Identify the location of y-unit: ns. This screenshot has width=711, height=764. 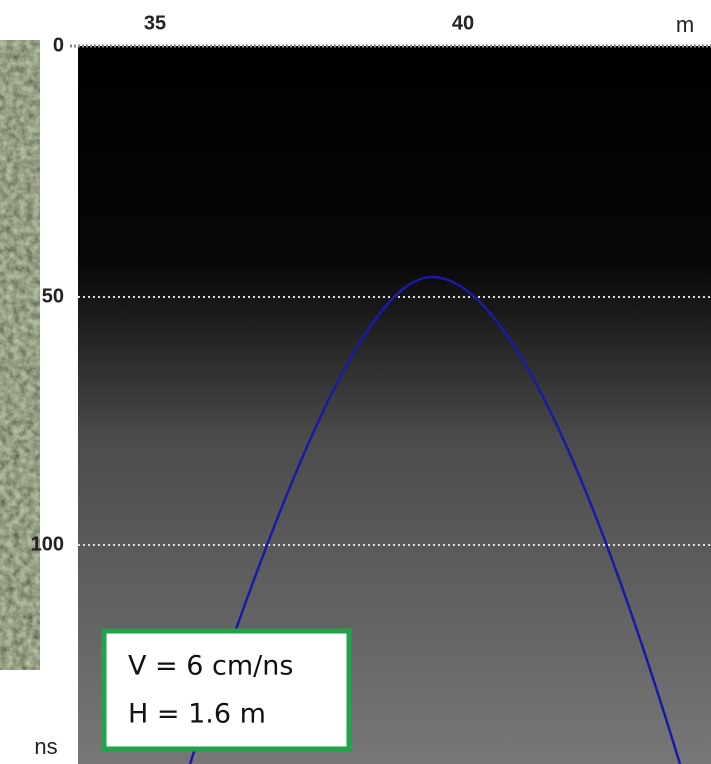
(45, 746).